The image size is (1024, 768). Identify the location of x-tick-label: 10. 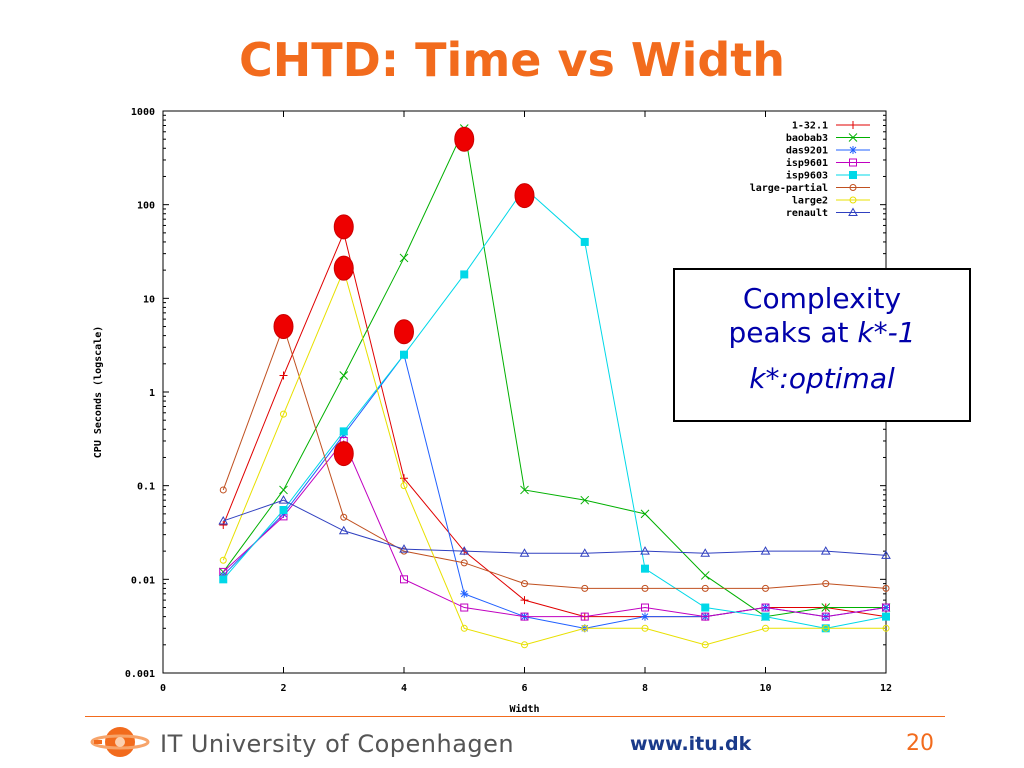
(765, 688).